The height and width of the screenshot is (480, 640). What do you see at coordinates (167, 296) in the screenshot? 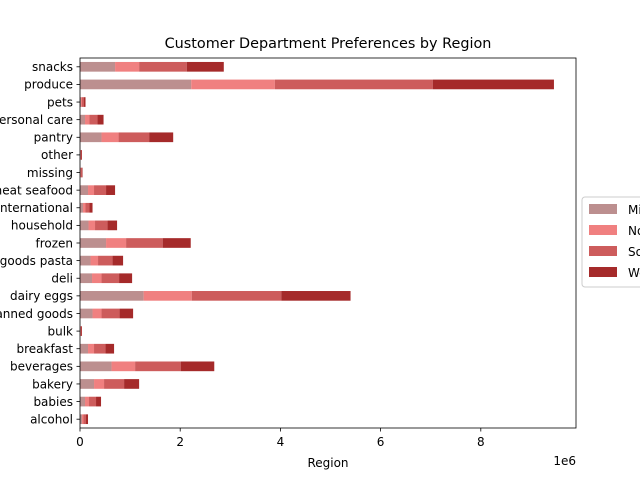
I see `bar-dairy-eggs-northeast` at bounding box center [167, 296].